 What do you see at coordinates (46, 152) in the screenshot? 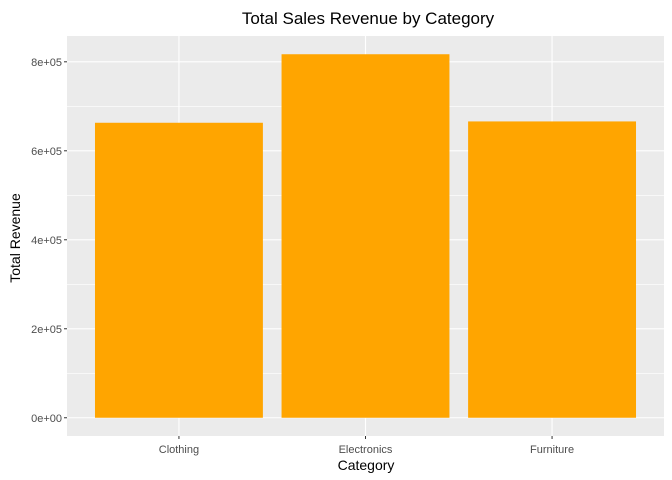
I see `y-tick-label: 6e+05` at bounding box center [46, 152].